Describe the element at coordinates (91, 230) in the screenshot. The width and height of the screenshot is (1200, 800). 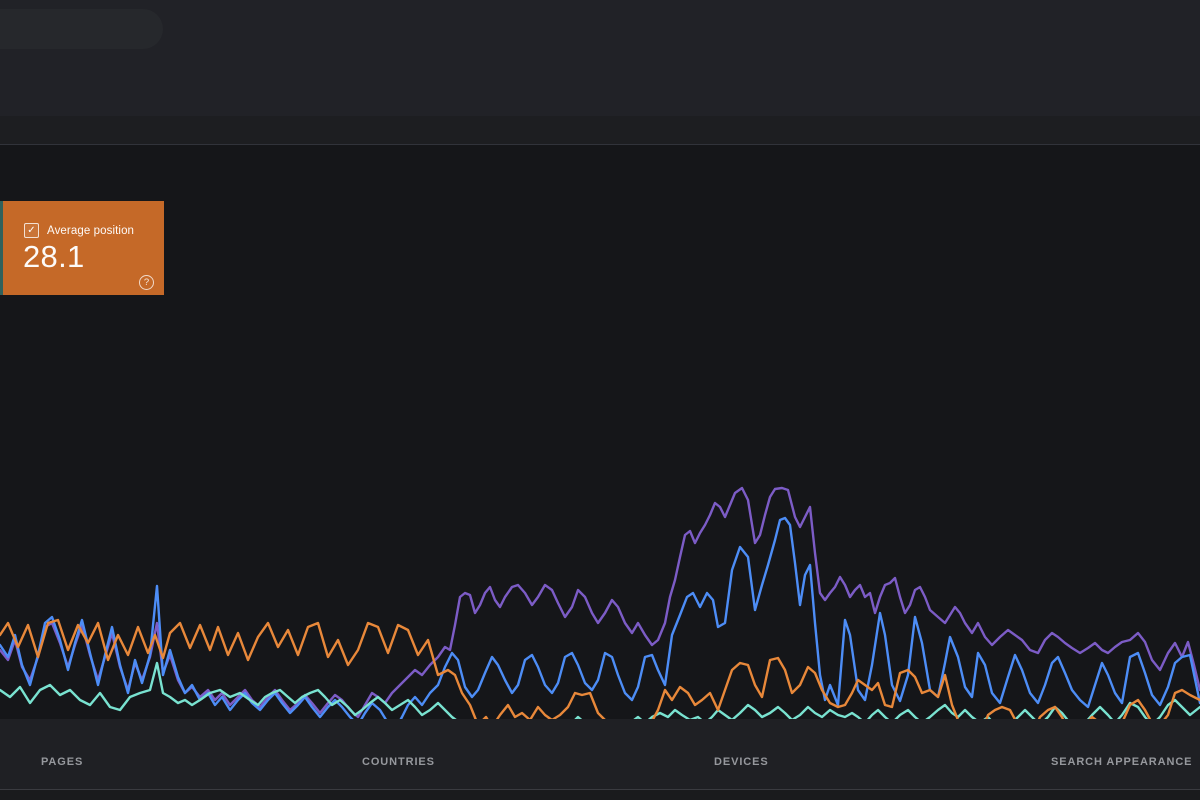
I see `metric-card-label: Average position` at that location.